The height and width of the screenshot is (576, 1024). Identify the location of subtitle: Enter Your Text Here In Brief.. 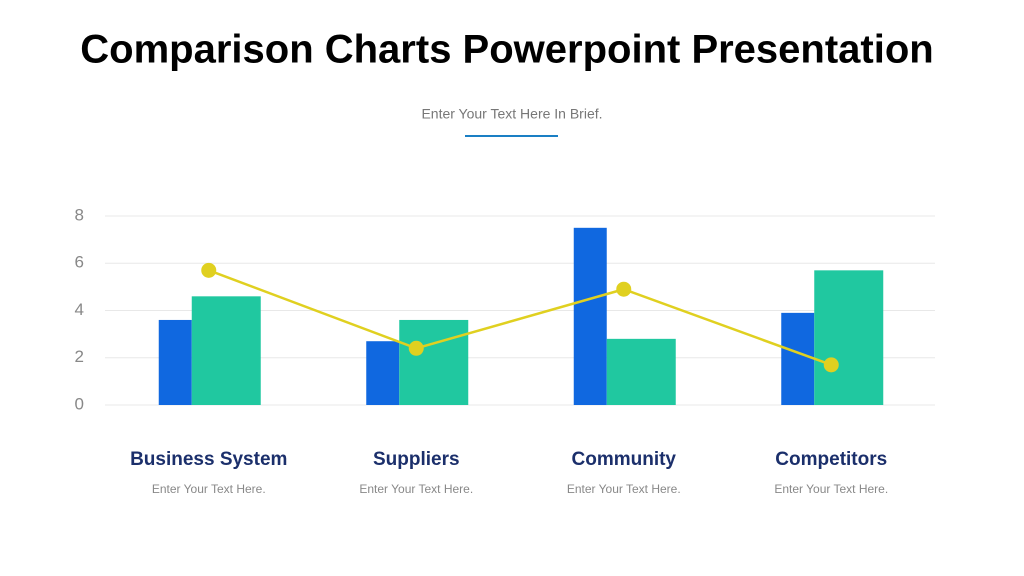
(511, 114).